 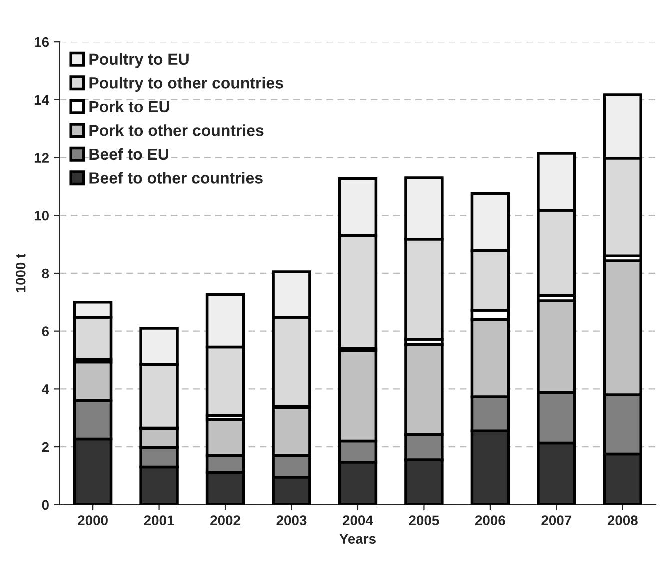 What do you see at coordinates (42, 100) in the screenshot?
I see `y-tick-label: 14` at bounding box center [42, 100].